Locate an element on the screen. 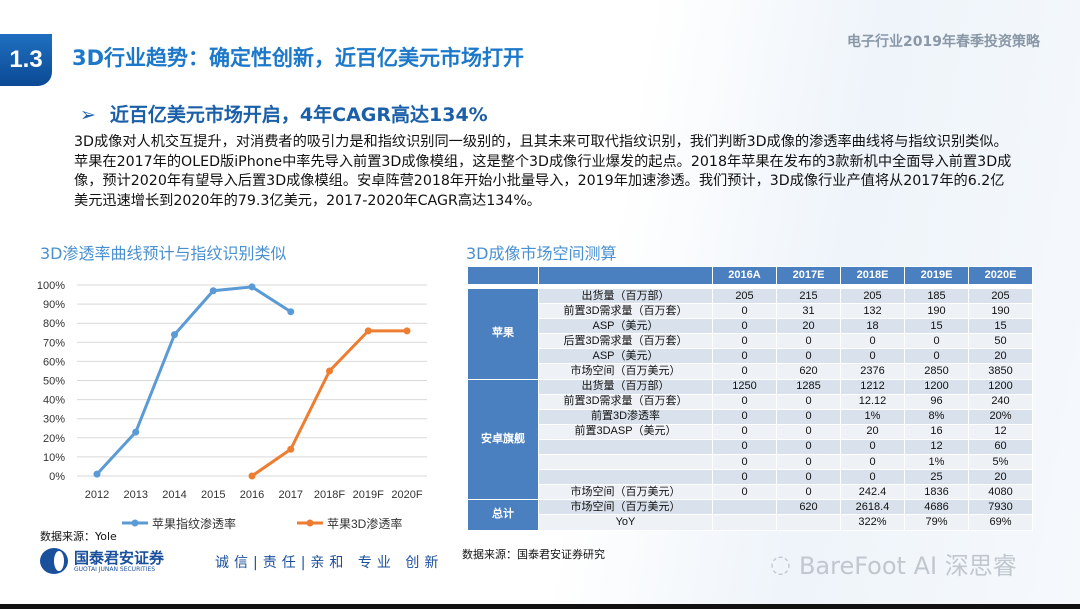 This screenshot has height=609, width=1080. table-cell: 25 is located at coordinates (936, 477).